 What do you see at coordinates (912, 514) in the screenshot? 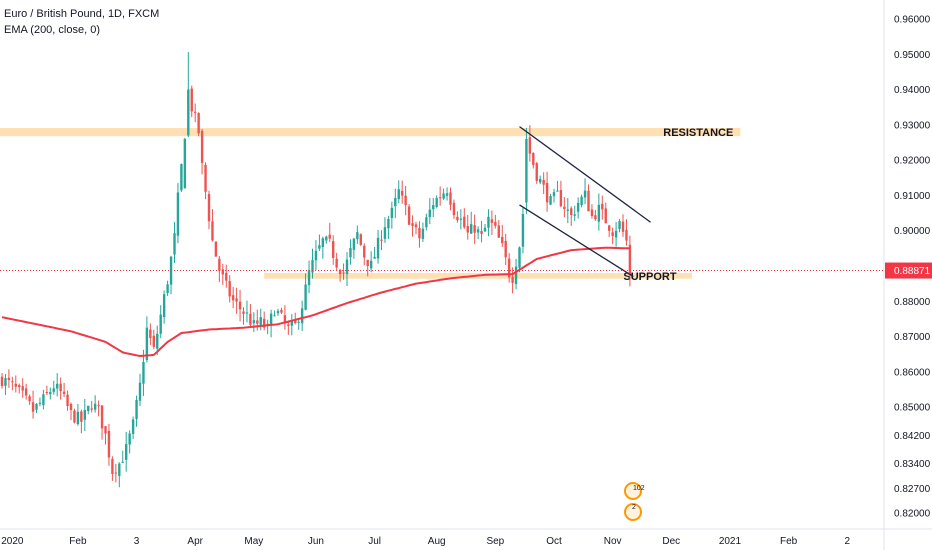
I see `price-tick-label: 0.82000` at bounding box center [912, 514].